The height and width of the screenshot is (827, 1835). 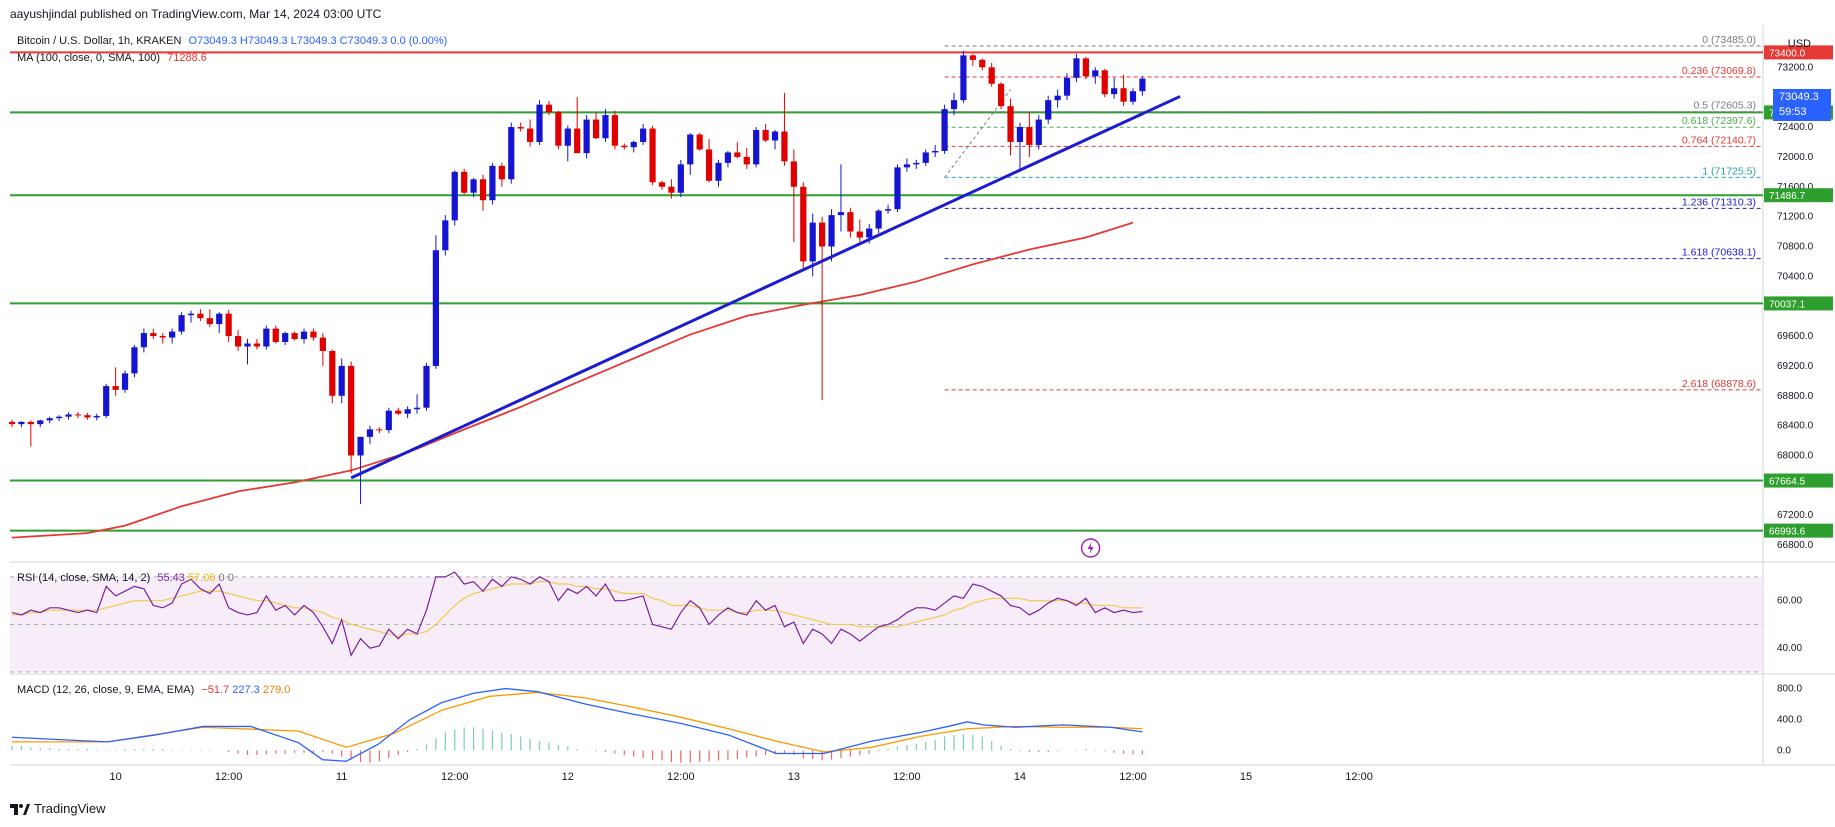 What do you see at coordinates (84, 578) in the screenshot?
I see `rsi-label: RSI (14, close, SMA, 14, 2)` at bounding box center [84, 578].